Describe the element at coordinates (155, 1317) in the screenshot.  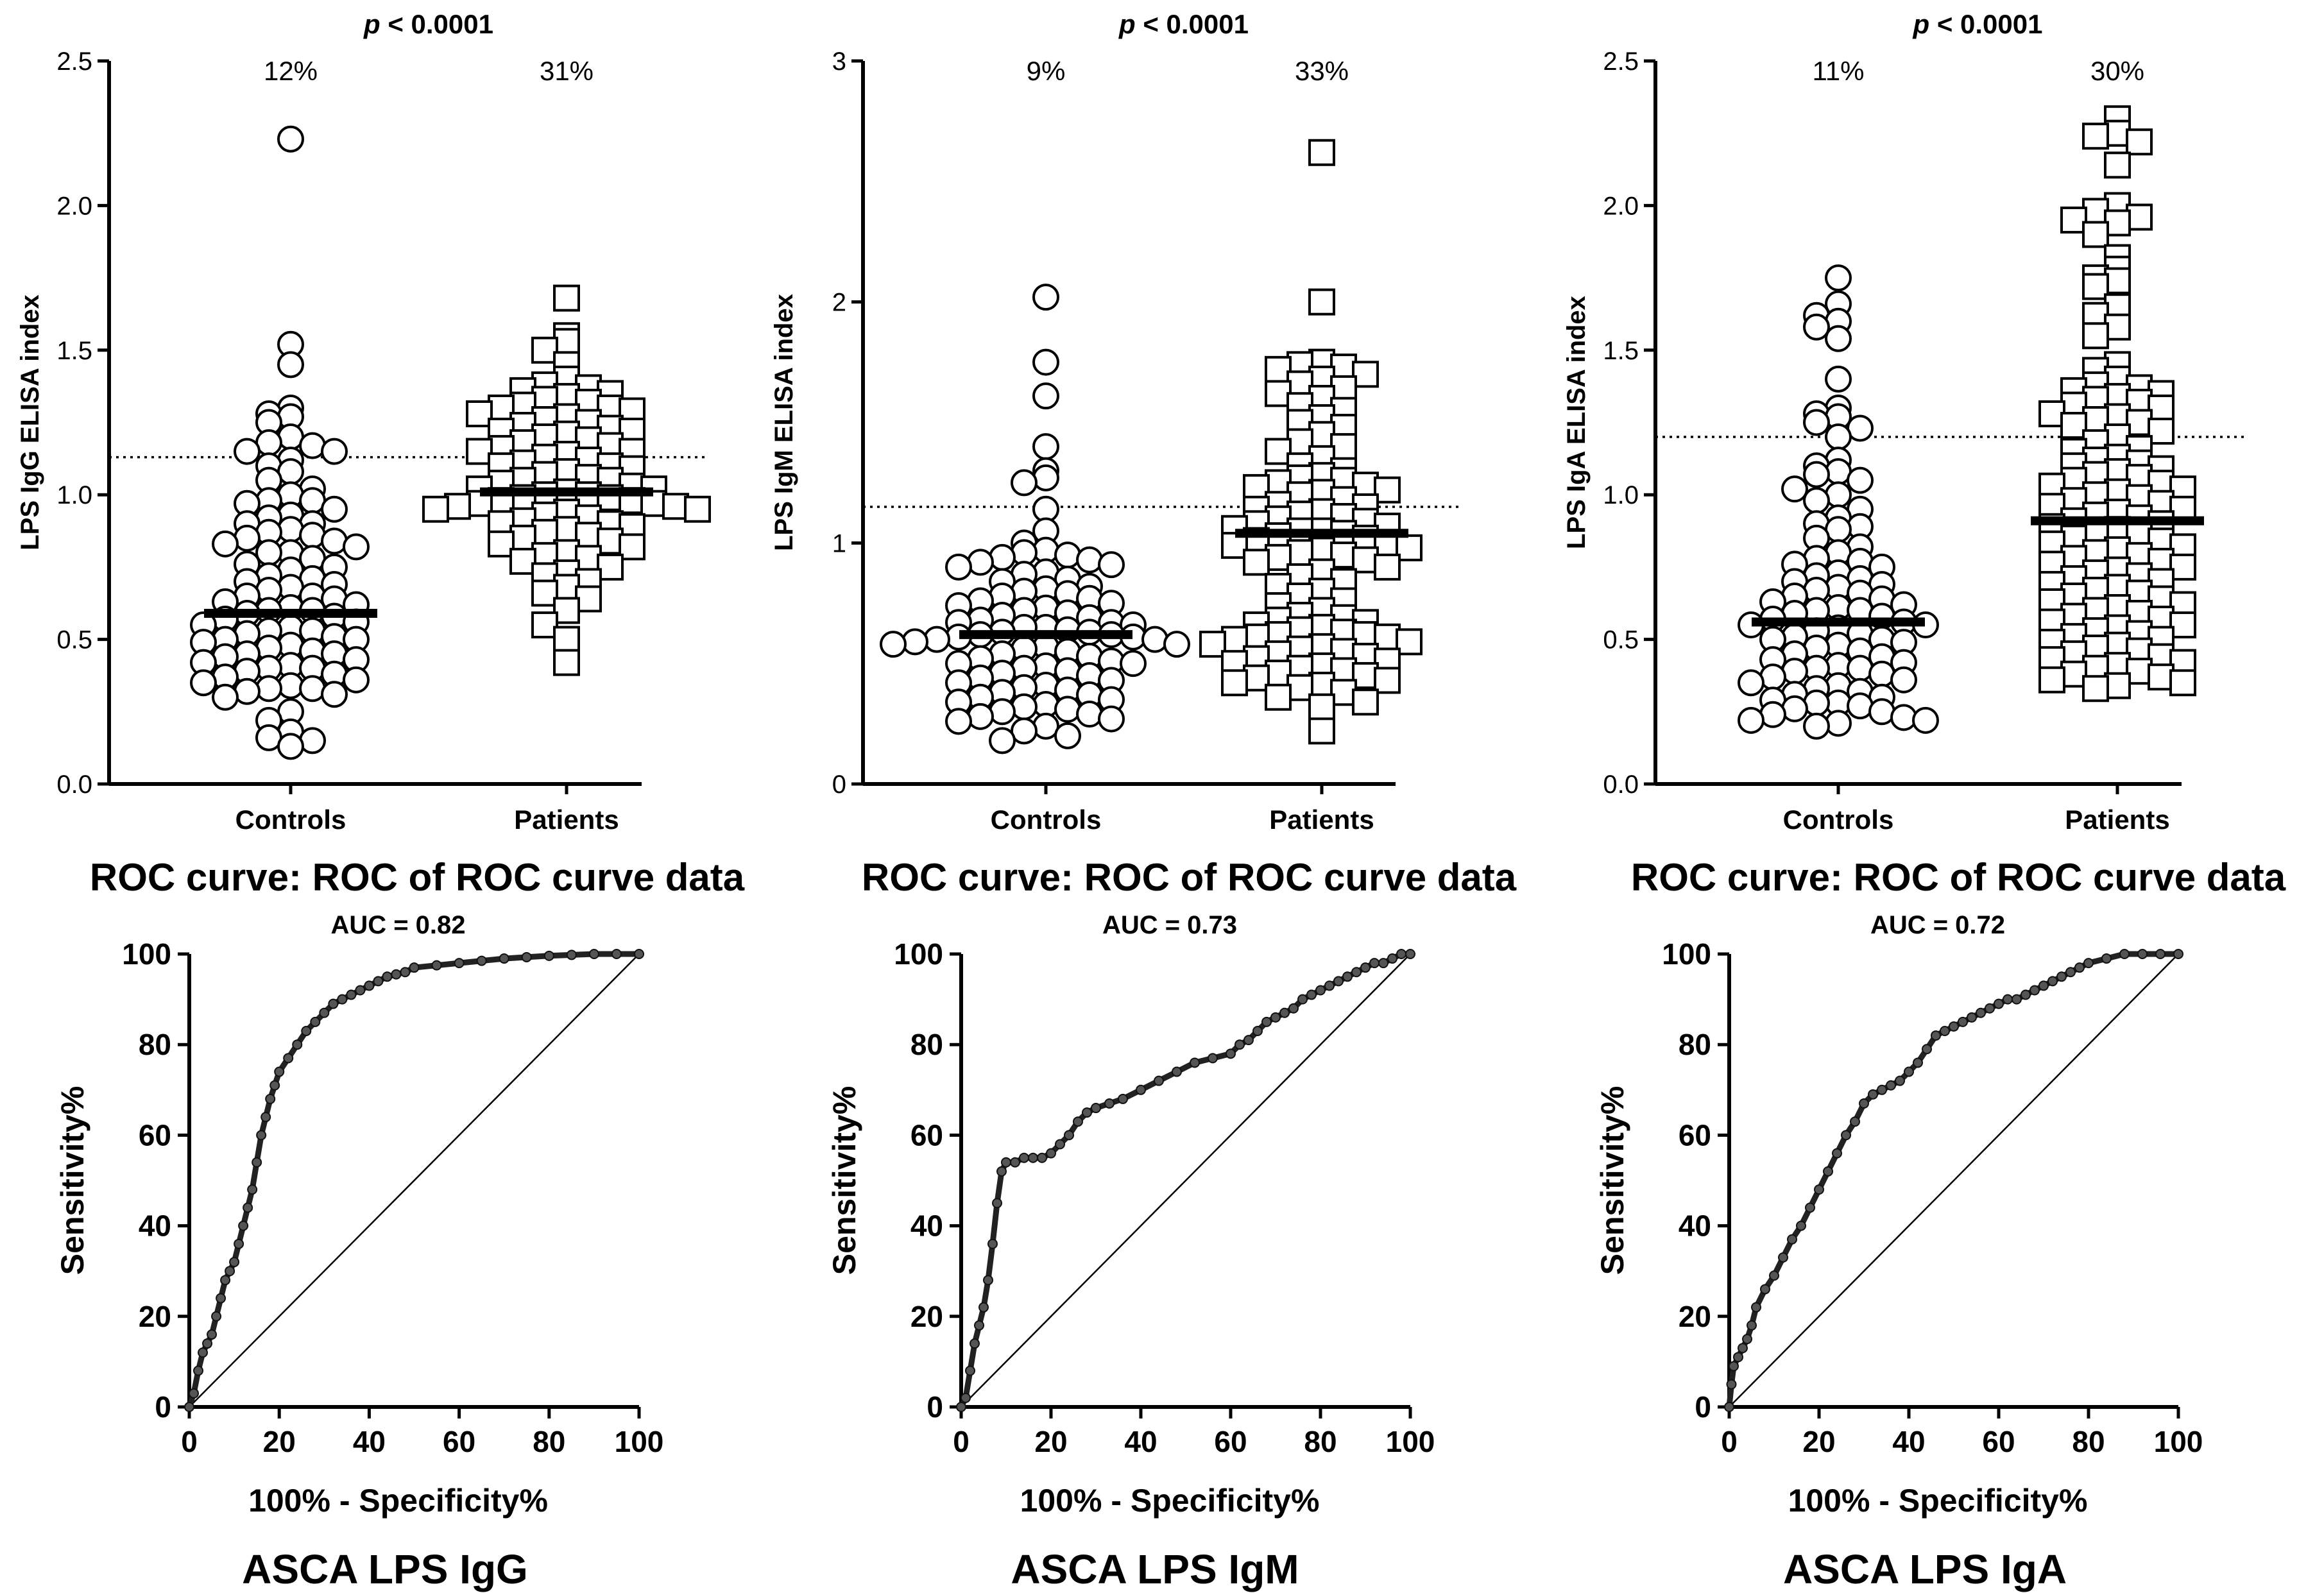
I see `y-tick-label: 20` at that location.